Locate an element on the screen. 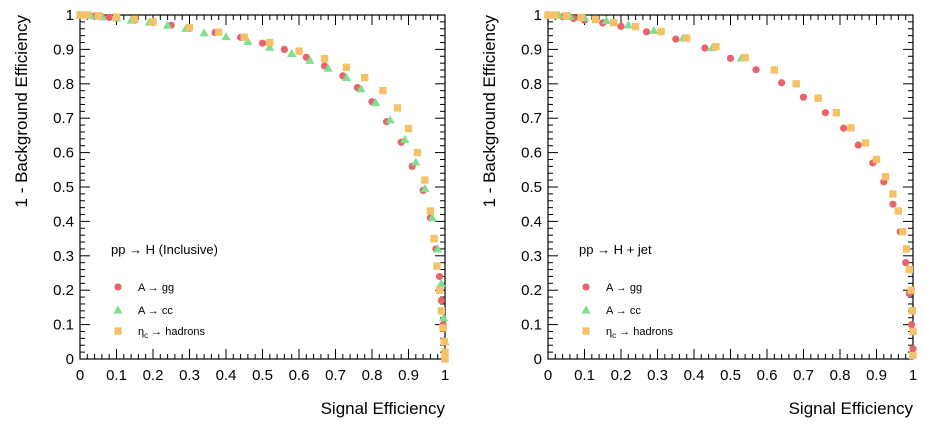  legend-label: A → gg is located at coordinates (156, 288).